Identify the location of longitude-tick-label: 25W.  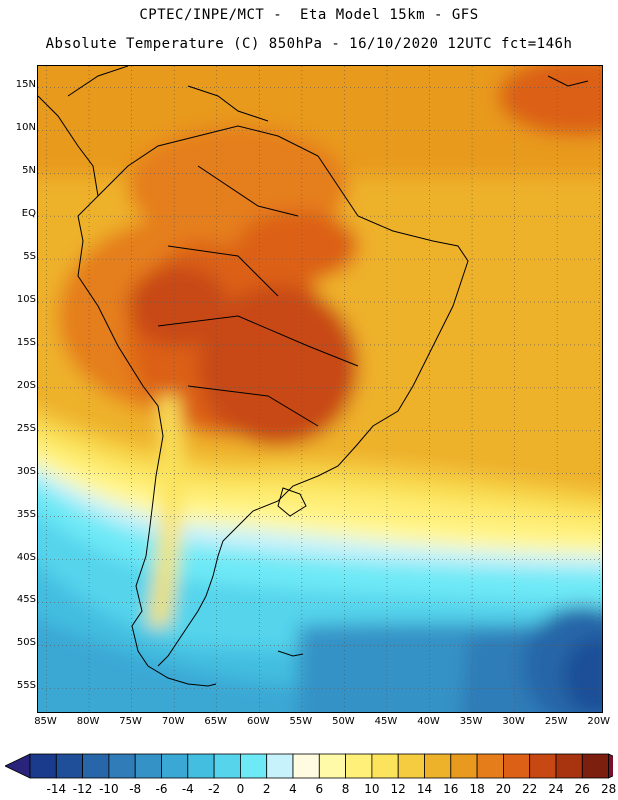
(556, 721).